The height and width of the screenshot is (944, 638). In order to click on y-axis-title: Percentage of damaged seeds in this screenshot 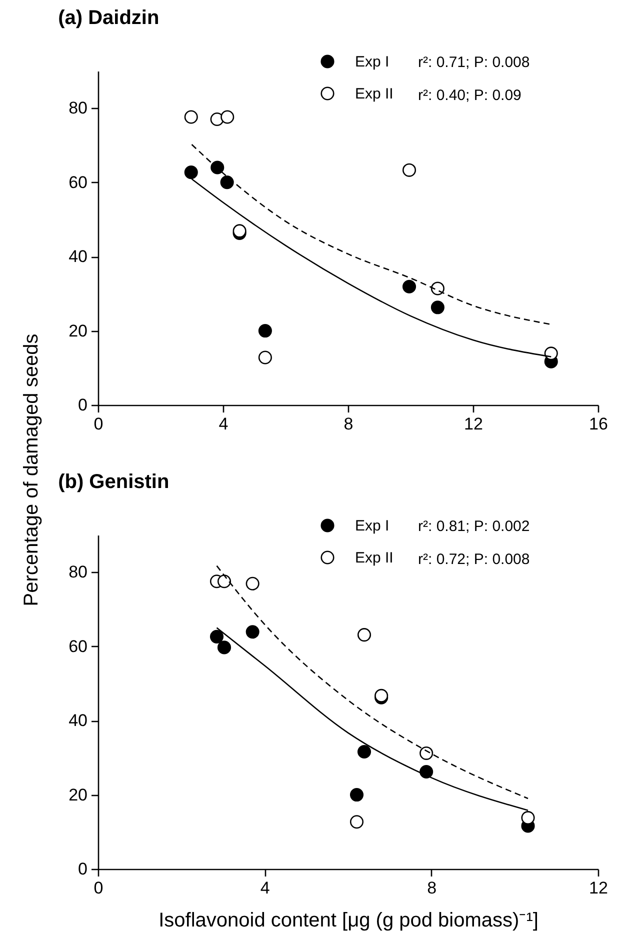, I will do `click(32, 470)`.